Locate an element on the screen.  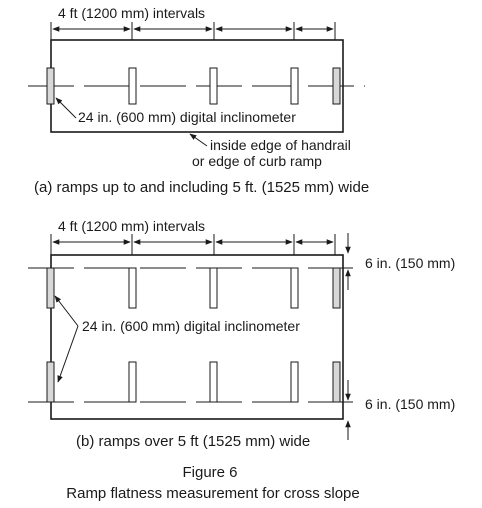
inclinometer-leader-b-bottom is located at coordinates (68, 354).